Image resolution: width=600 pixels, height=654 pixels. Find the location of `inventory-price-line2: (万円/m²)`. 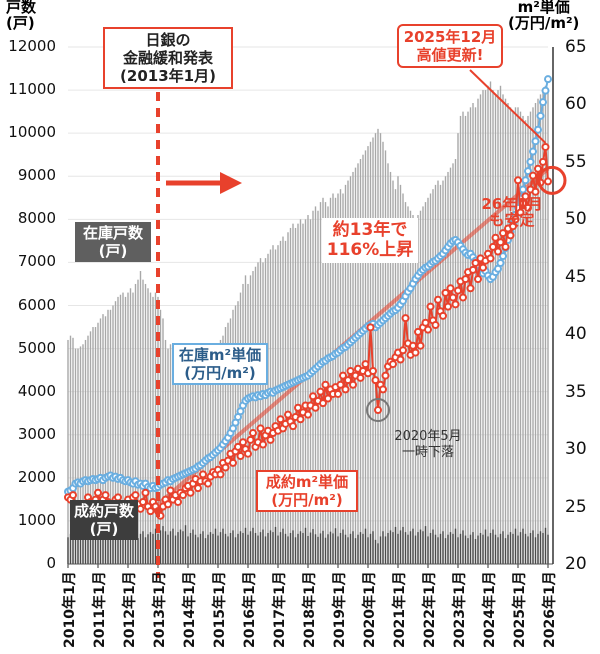

inventory-price-line2: (万円/m²) is located at coordinates (220, 373).